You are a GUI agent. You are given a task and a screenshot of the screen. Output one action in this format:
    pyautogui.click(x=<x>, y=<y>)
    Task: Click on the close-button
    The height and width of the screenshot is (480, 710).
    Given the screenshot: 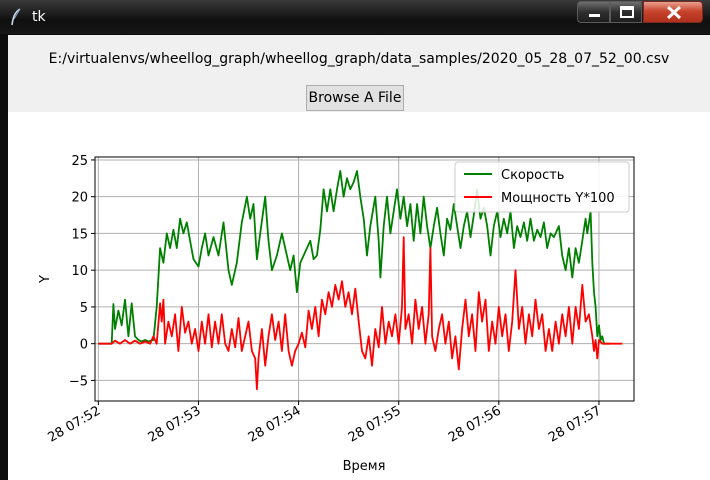 What is the action you would take?
    pyautogui.click(x=673, y=12)
    